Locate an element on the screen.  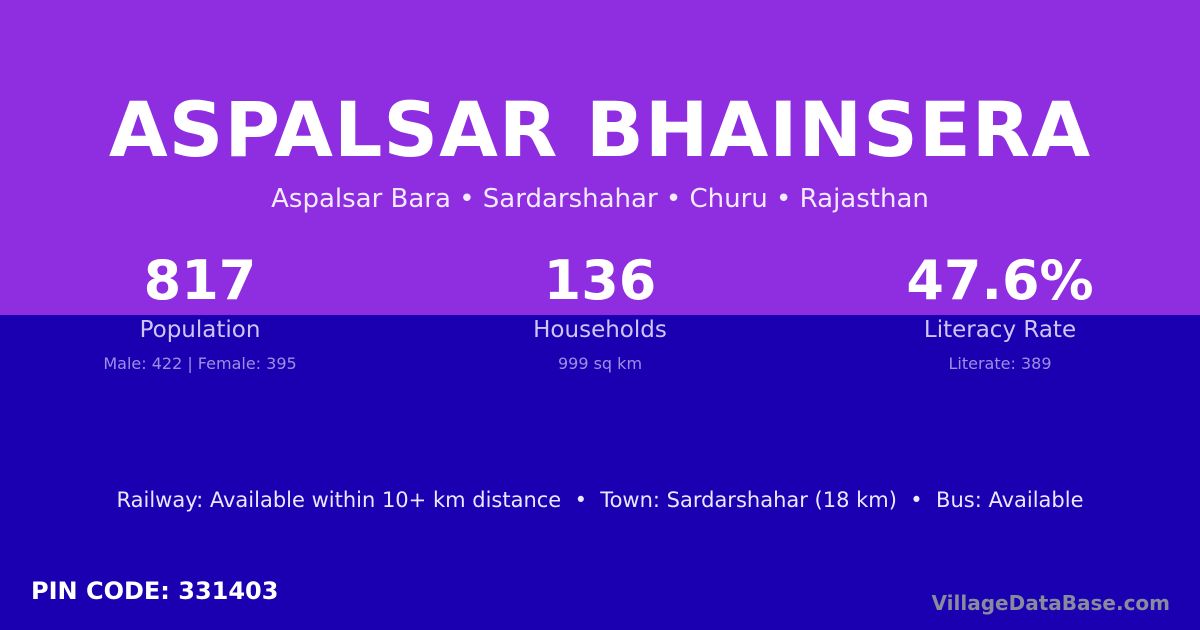
stat-literacy: 47.6% Literacy Rate Literate: 389 is located at coordinates (1000, 312).